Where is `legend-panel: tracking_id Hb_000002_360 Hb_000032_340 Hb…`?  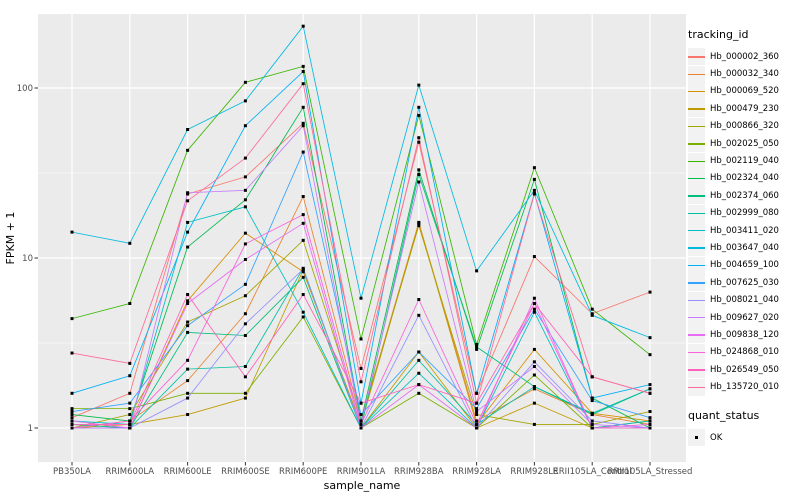 legend-panel: tracking_id Hb_000002_360 Hb_000032_340 Hb… is located at coordinates (743, 237).